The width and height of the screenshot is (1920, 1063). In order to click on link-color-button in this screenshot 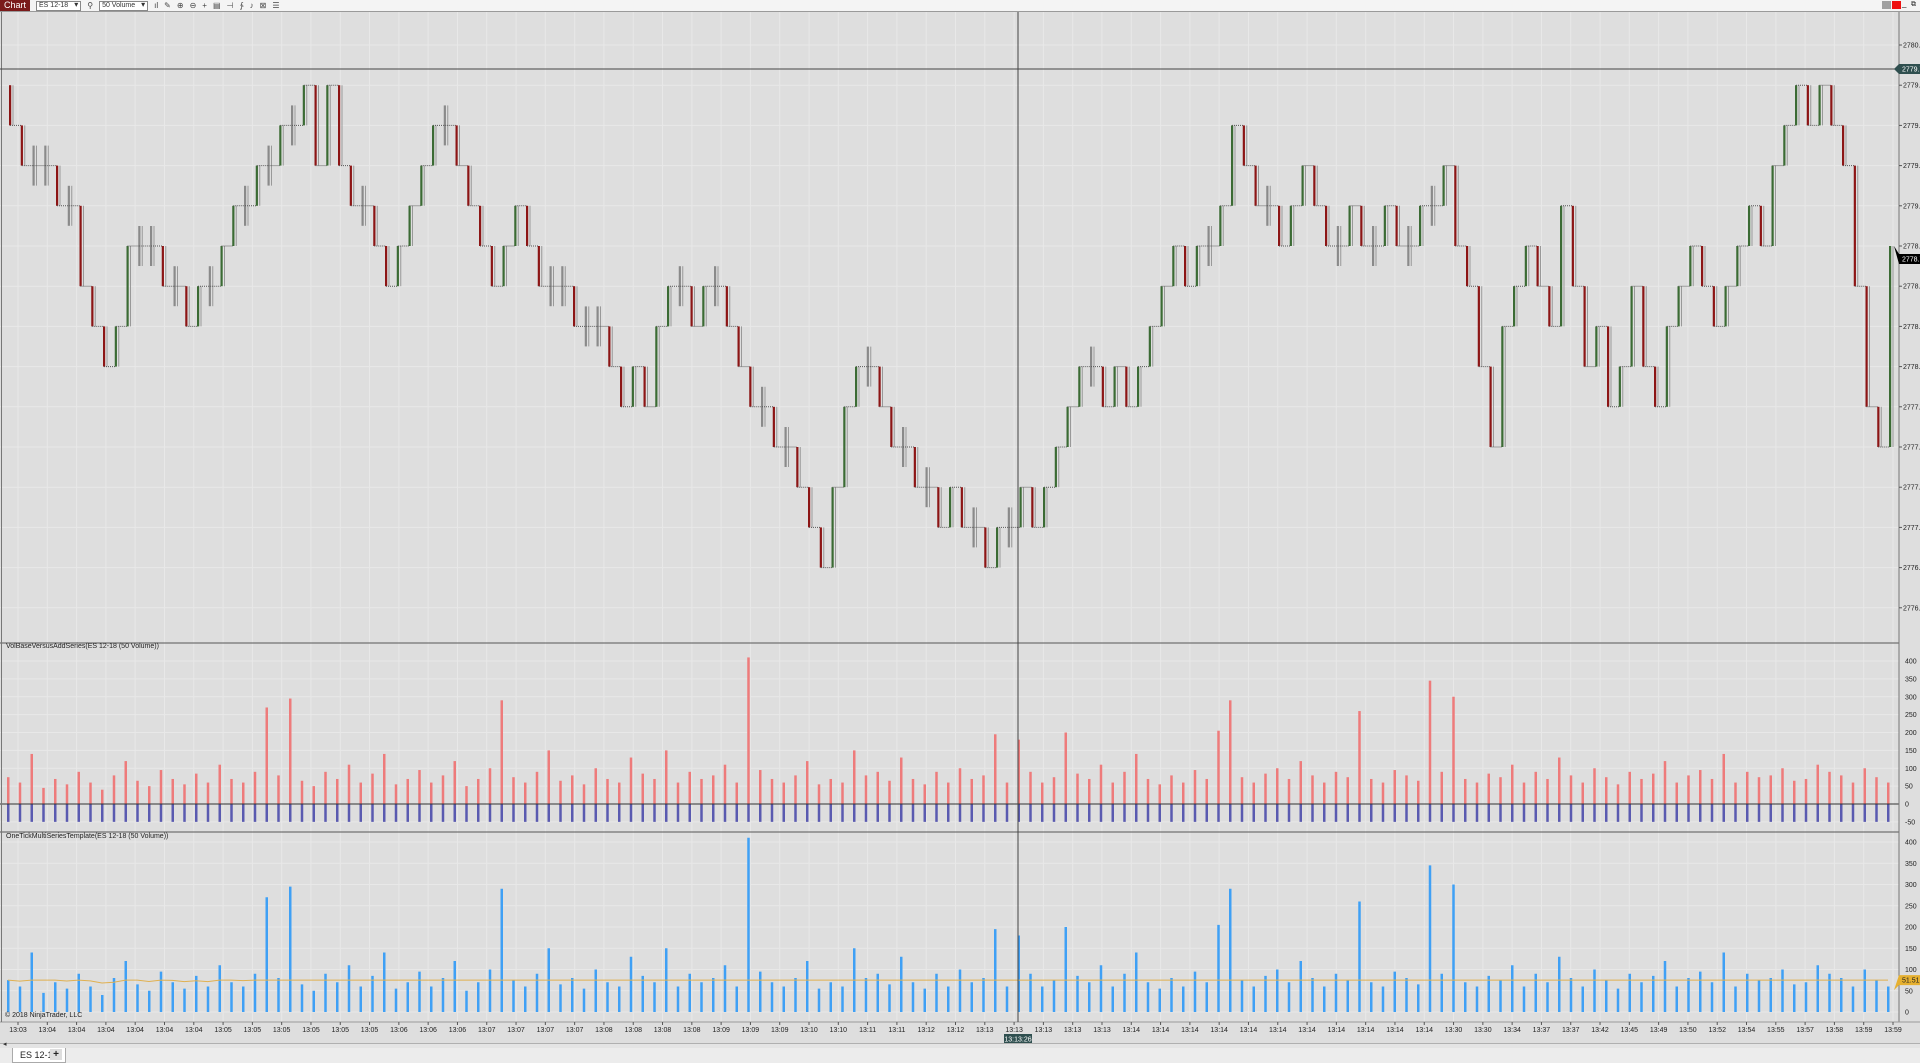, I will do `click(1896, 5)`.